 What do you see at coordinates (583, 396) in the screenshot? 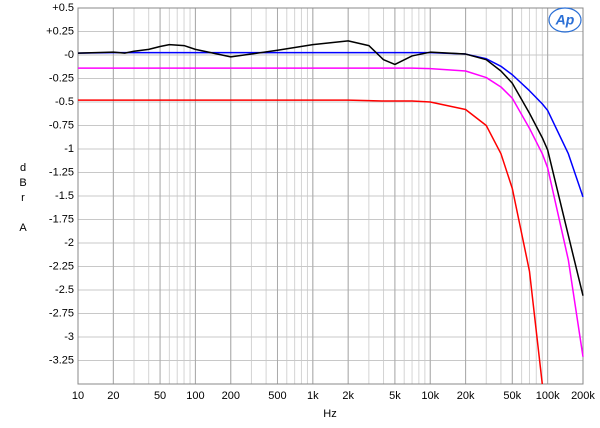
I see `x-tick-label: 200k` at bounding box center [583, 396].